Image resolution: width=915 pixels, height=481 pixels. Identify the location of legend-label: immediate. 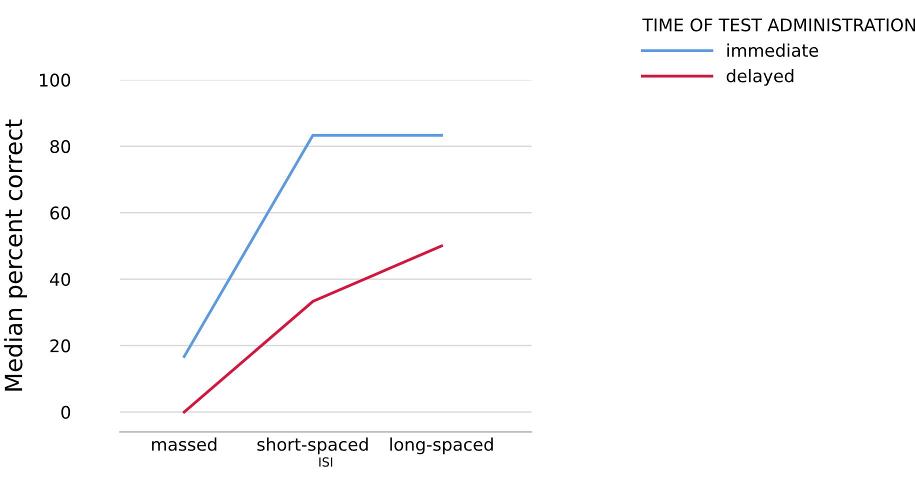
(772, 50).